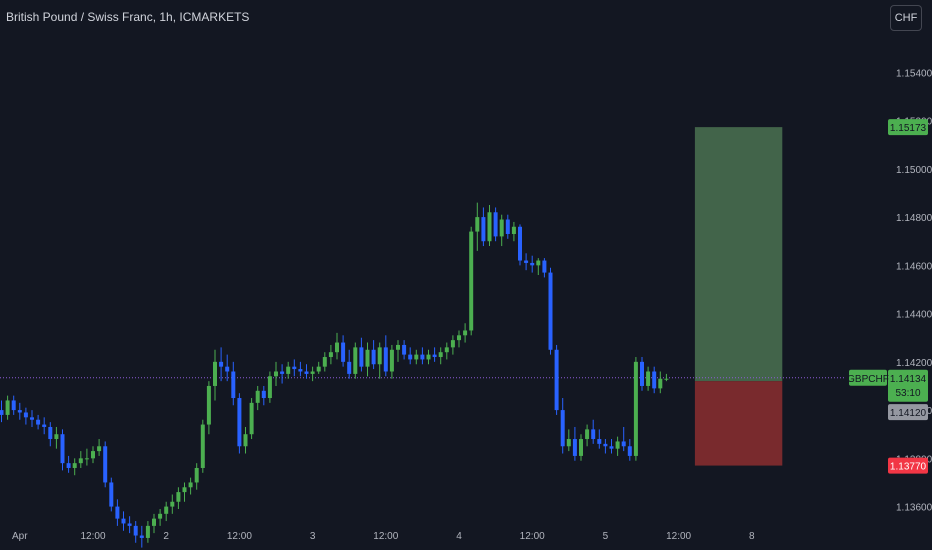 This screenshot has height=550, width=932. I want to click on currency-button: CHF, so click(906, 18).